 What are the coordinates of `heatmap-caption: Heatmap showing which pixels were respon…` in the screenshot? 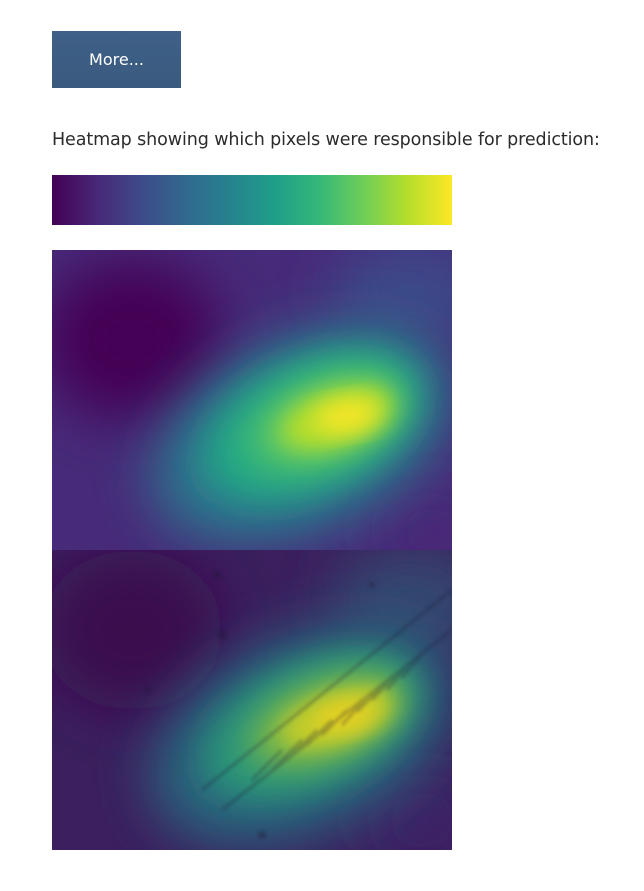 It's located at (326, 140).